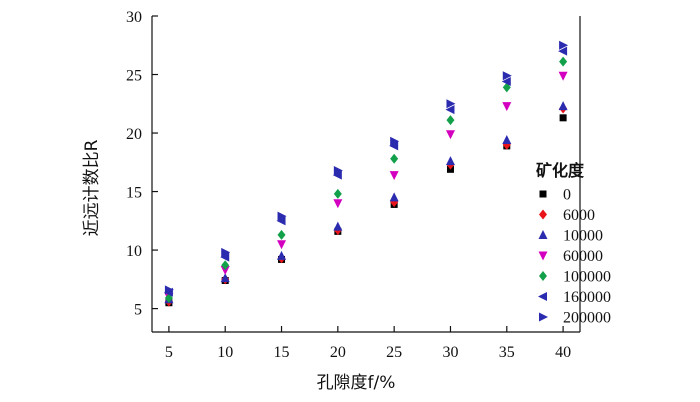 This screenshot has width=700, height=402. What do you see at coordinates (356, 383) in the screenshot?
I see `x-axis-title: 孔隙度f/%` at bounding box center [356, 383].